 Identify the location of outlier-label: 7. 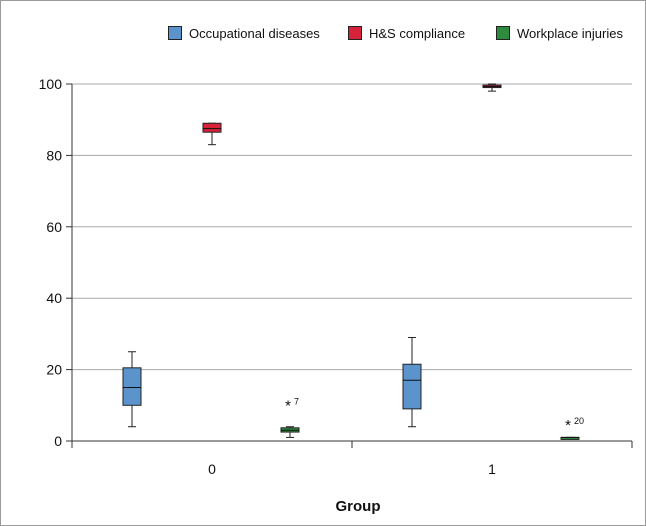
(296, 402).